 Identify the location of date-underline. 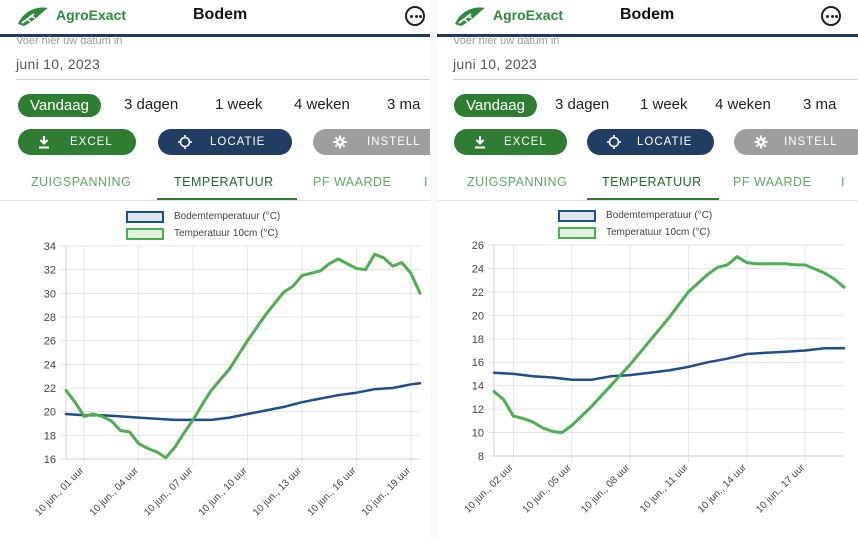
(223, 79).